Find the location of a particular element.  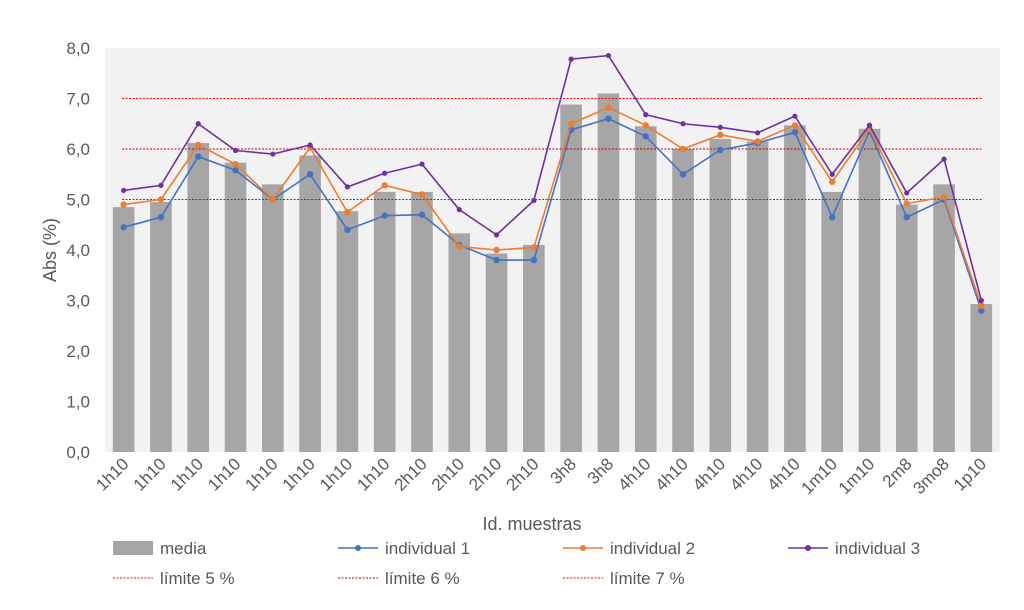

legend-label: media is located at coordinates (183, 548).